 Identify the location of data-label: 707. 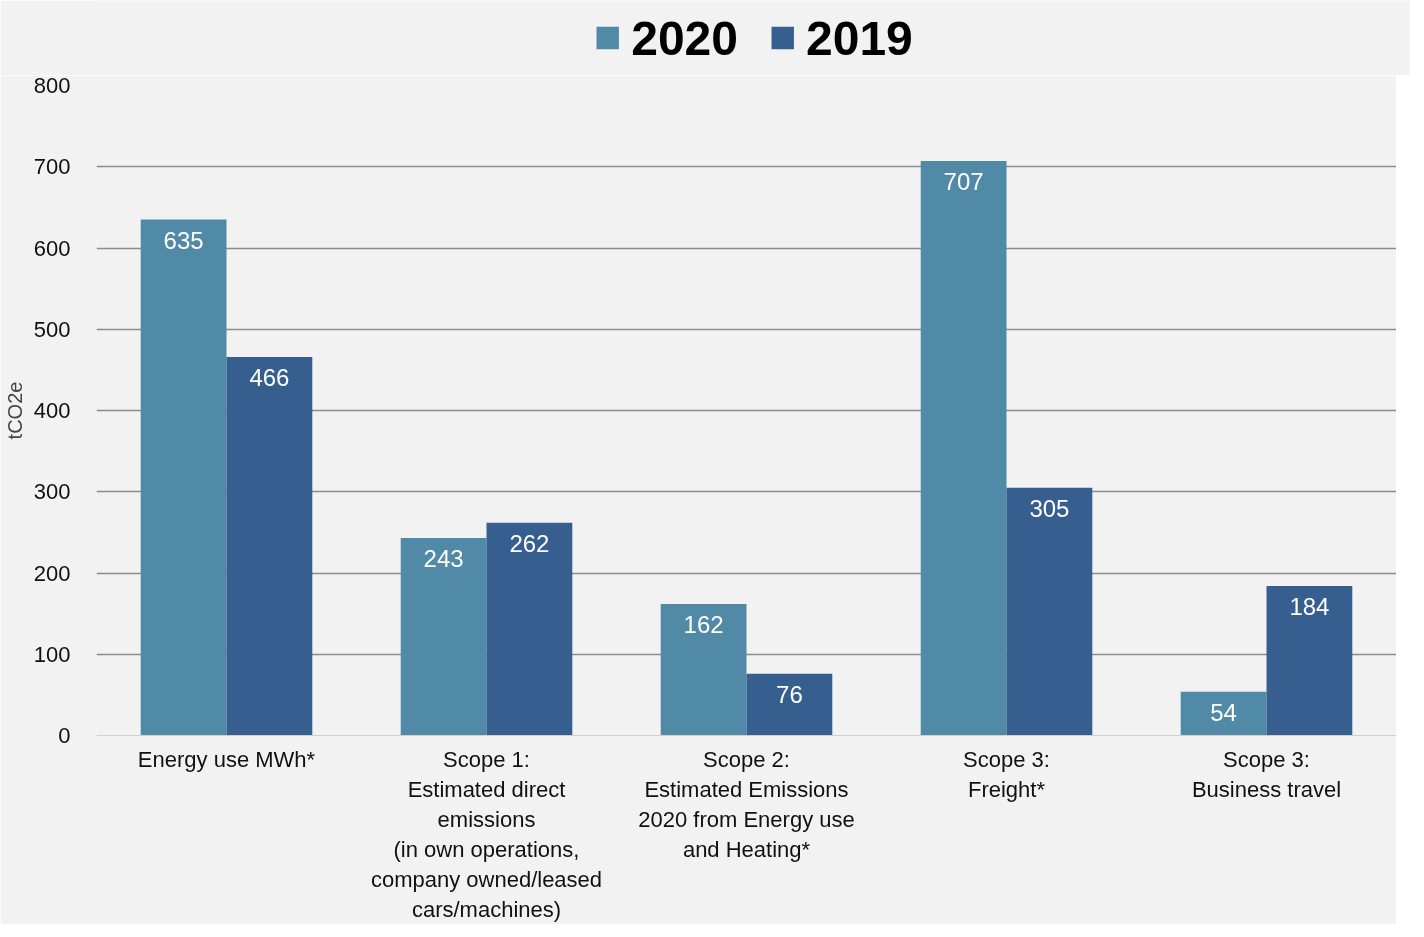
(963, 182).